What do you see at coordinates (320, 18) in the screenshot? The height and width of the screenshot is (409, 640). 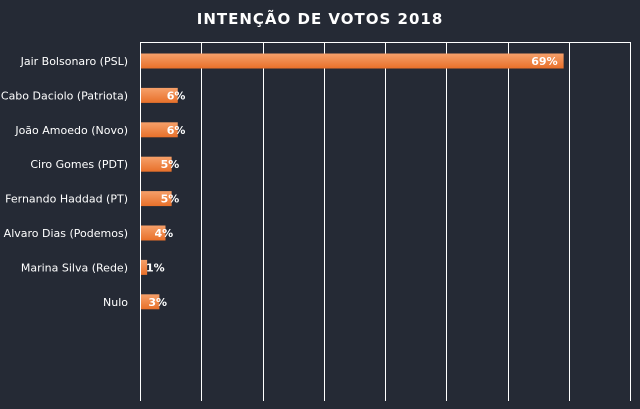 I see `chart-title: INTENÇÃO DE VOTOS 2018` at bounding box center [320, 18].